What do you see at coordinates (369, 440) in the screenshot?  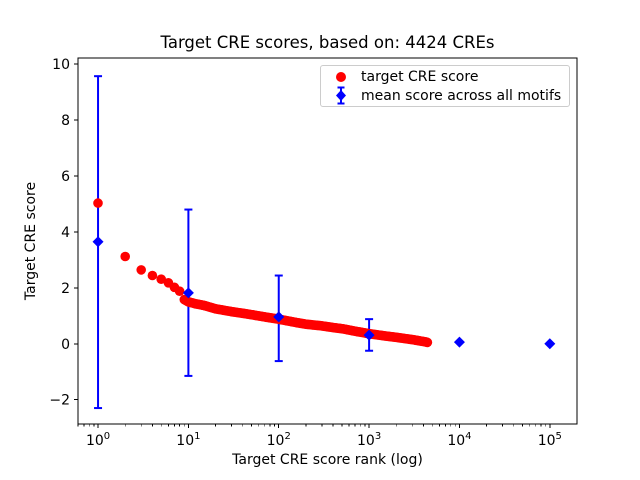 I see `svg-text: 10³` at bounding box center [369, 440].